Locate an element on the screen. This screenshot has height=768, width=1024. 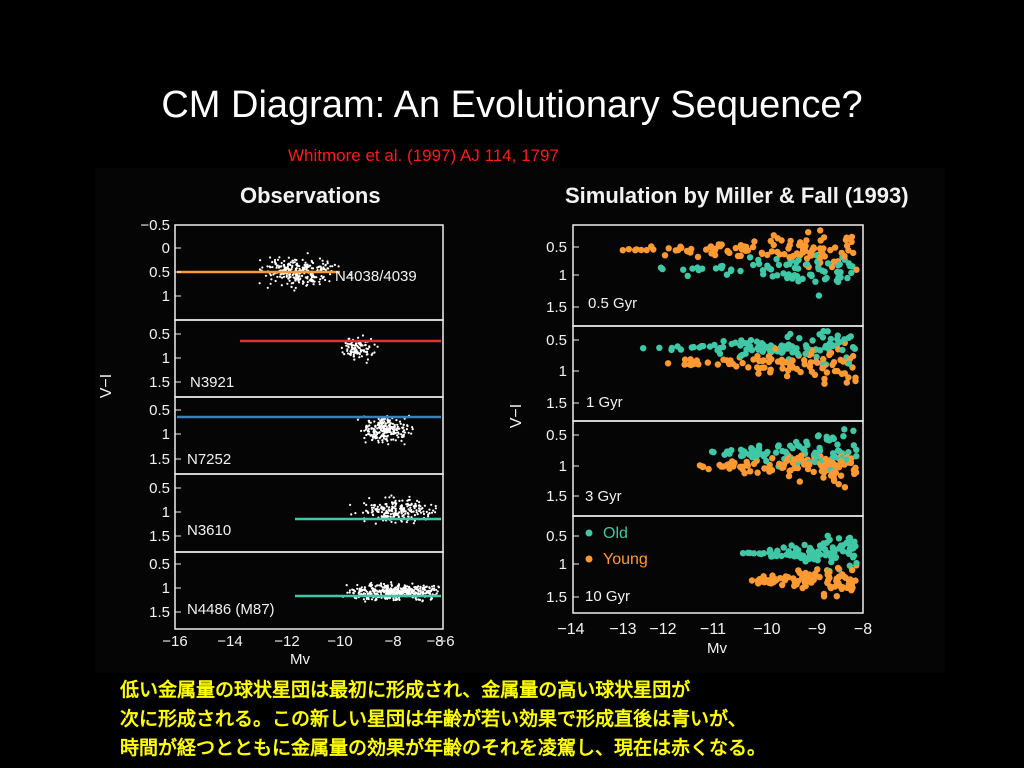
caption-line-2: 次に形成される。この新しい星団は年齢が若い効果で形成直後は青いが、 is located at coordinates (433, 719).